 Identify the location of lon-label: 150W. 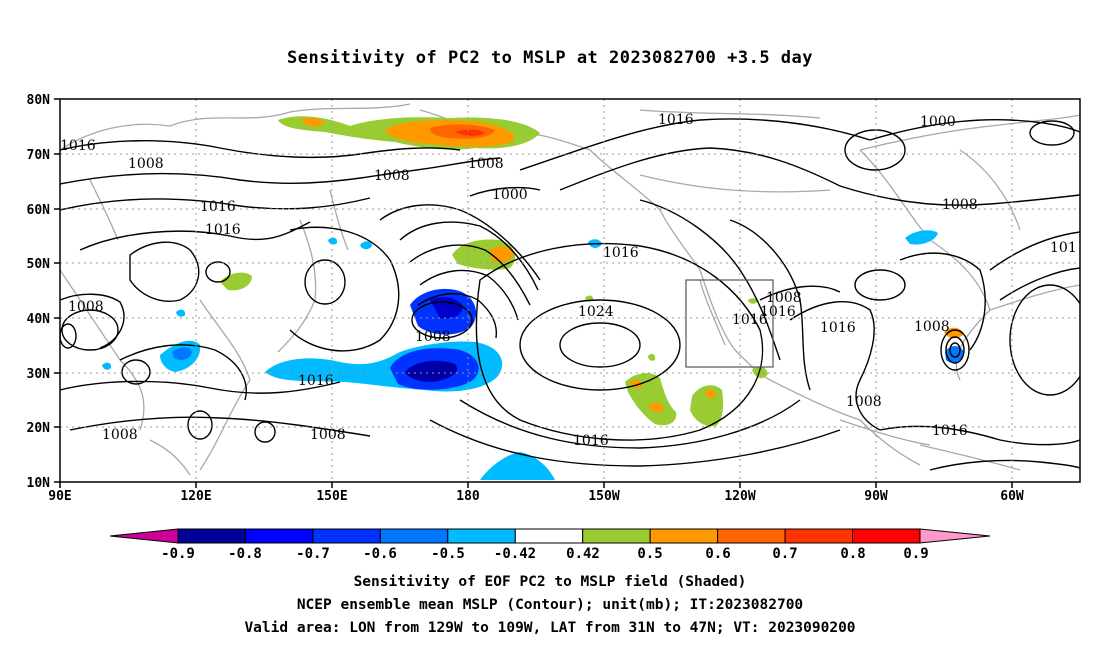
(603, 496).